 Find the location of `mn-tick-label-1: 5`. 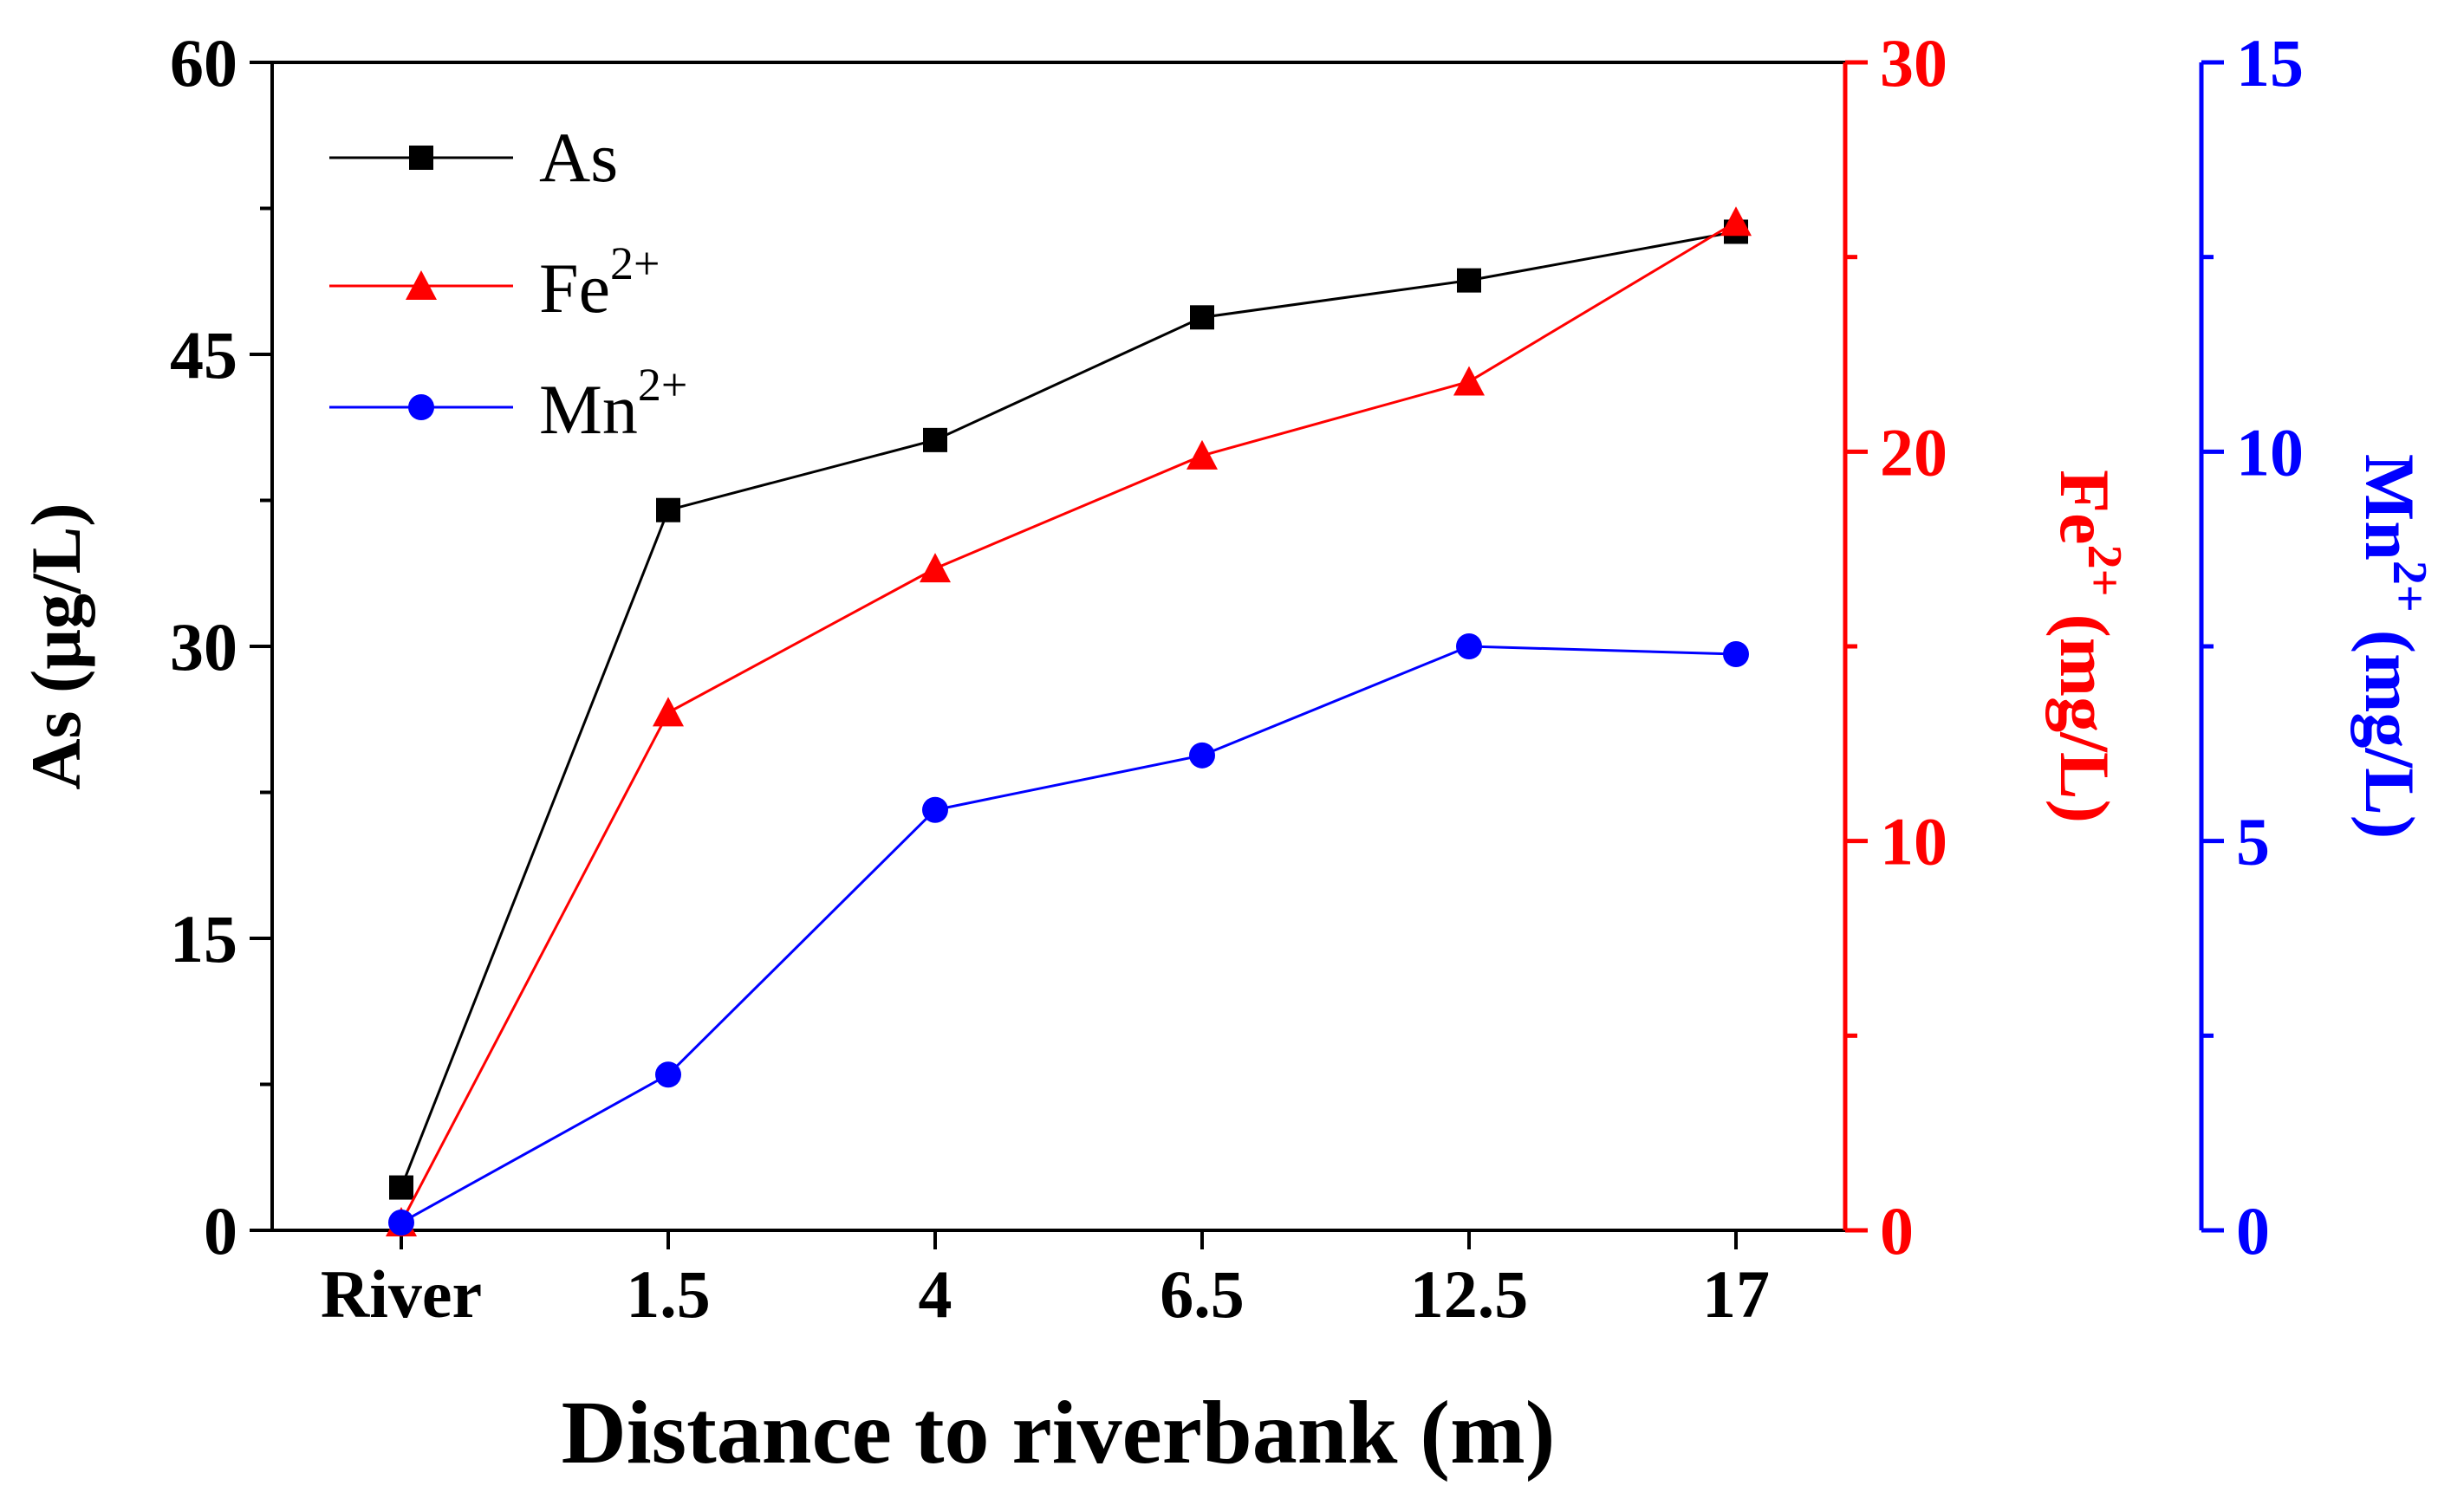

mn-tick-label-1: 5 is located at coordinates (2253, 841).